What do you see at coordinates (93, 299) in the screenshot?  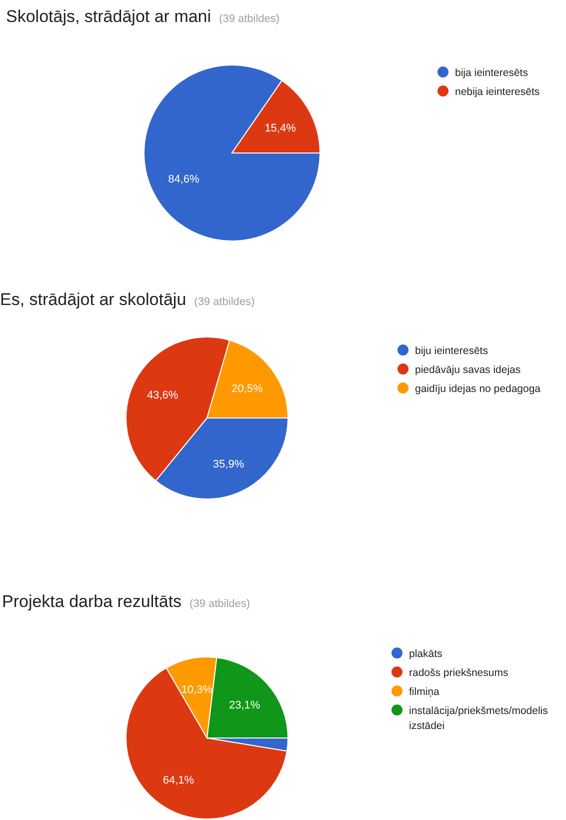 I see `chart-title: Es, strādājot ar skolotāju` at bounding box center [93, 299].